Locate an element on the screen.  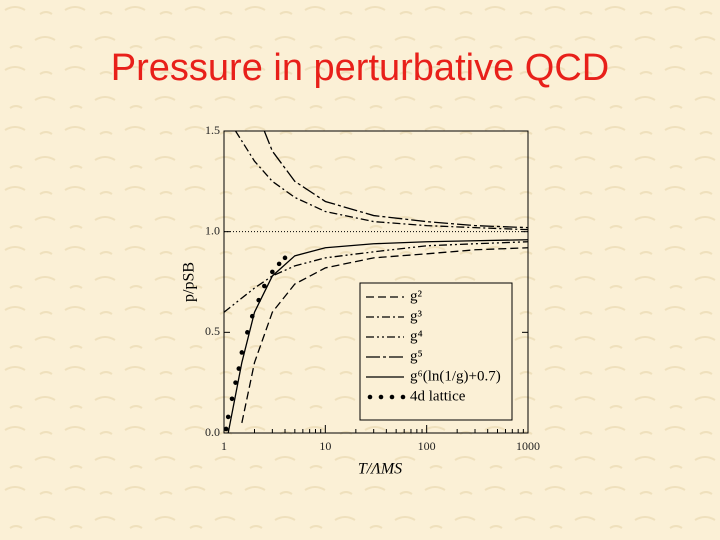
legend-label: g⁵ is located at coordinates (416, 356).